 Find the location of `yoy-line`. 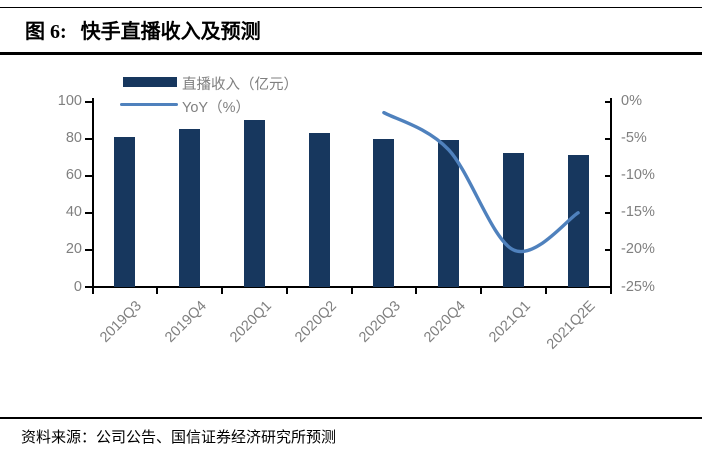

yoy-line is located at coordinates (481, 182).